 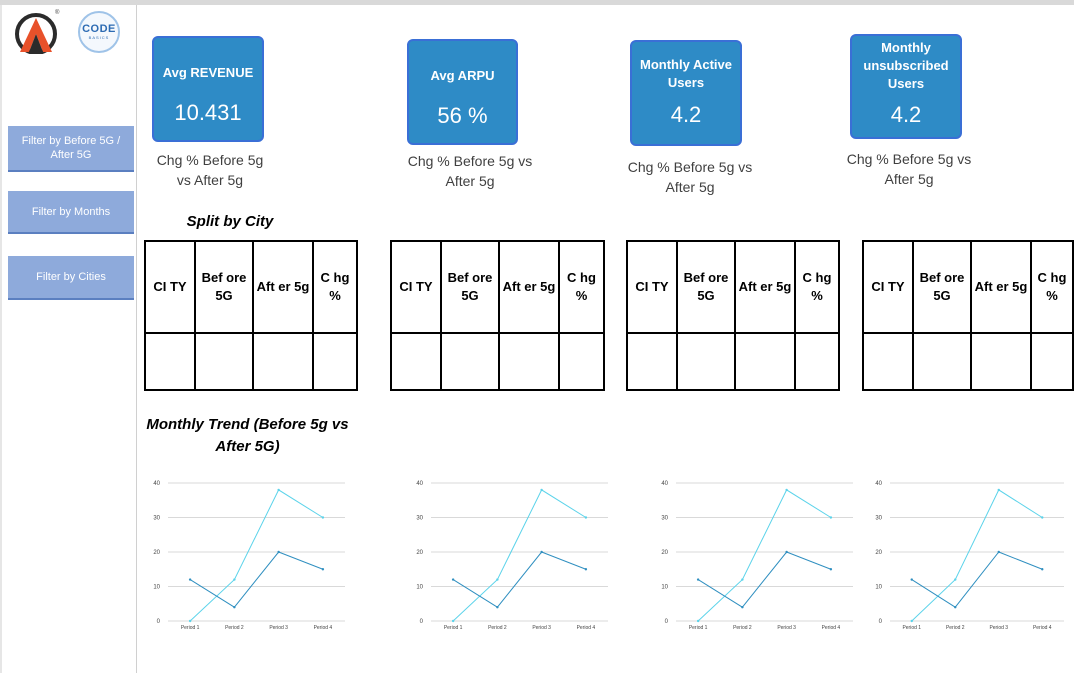 What do you see at coordinates (686, 73) in the screenshot?
I see `kpi-title: Monthly Active Users` at bounding box center [686, 73].